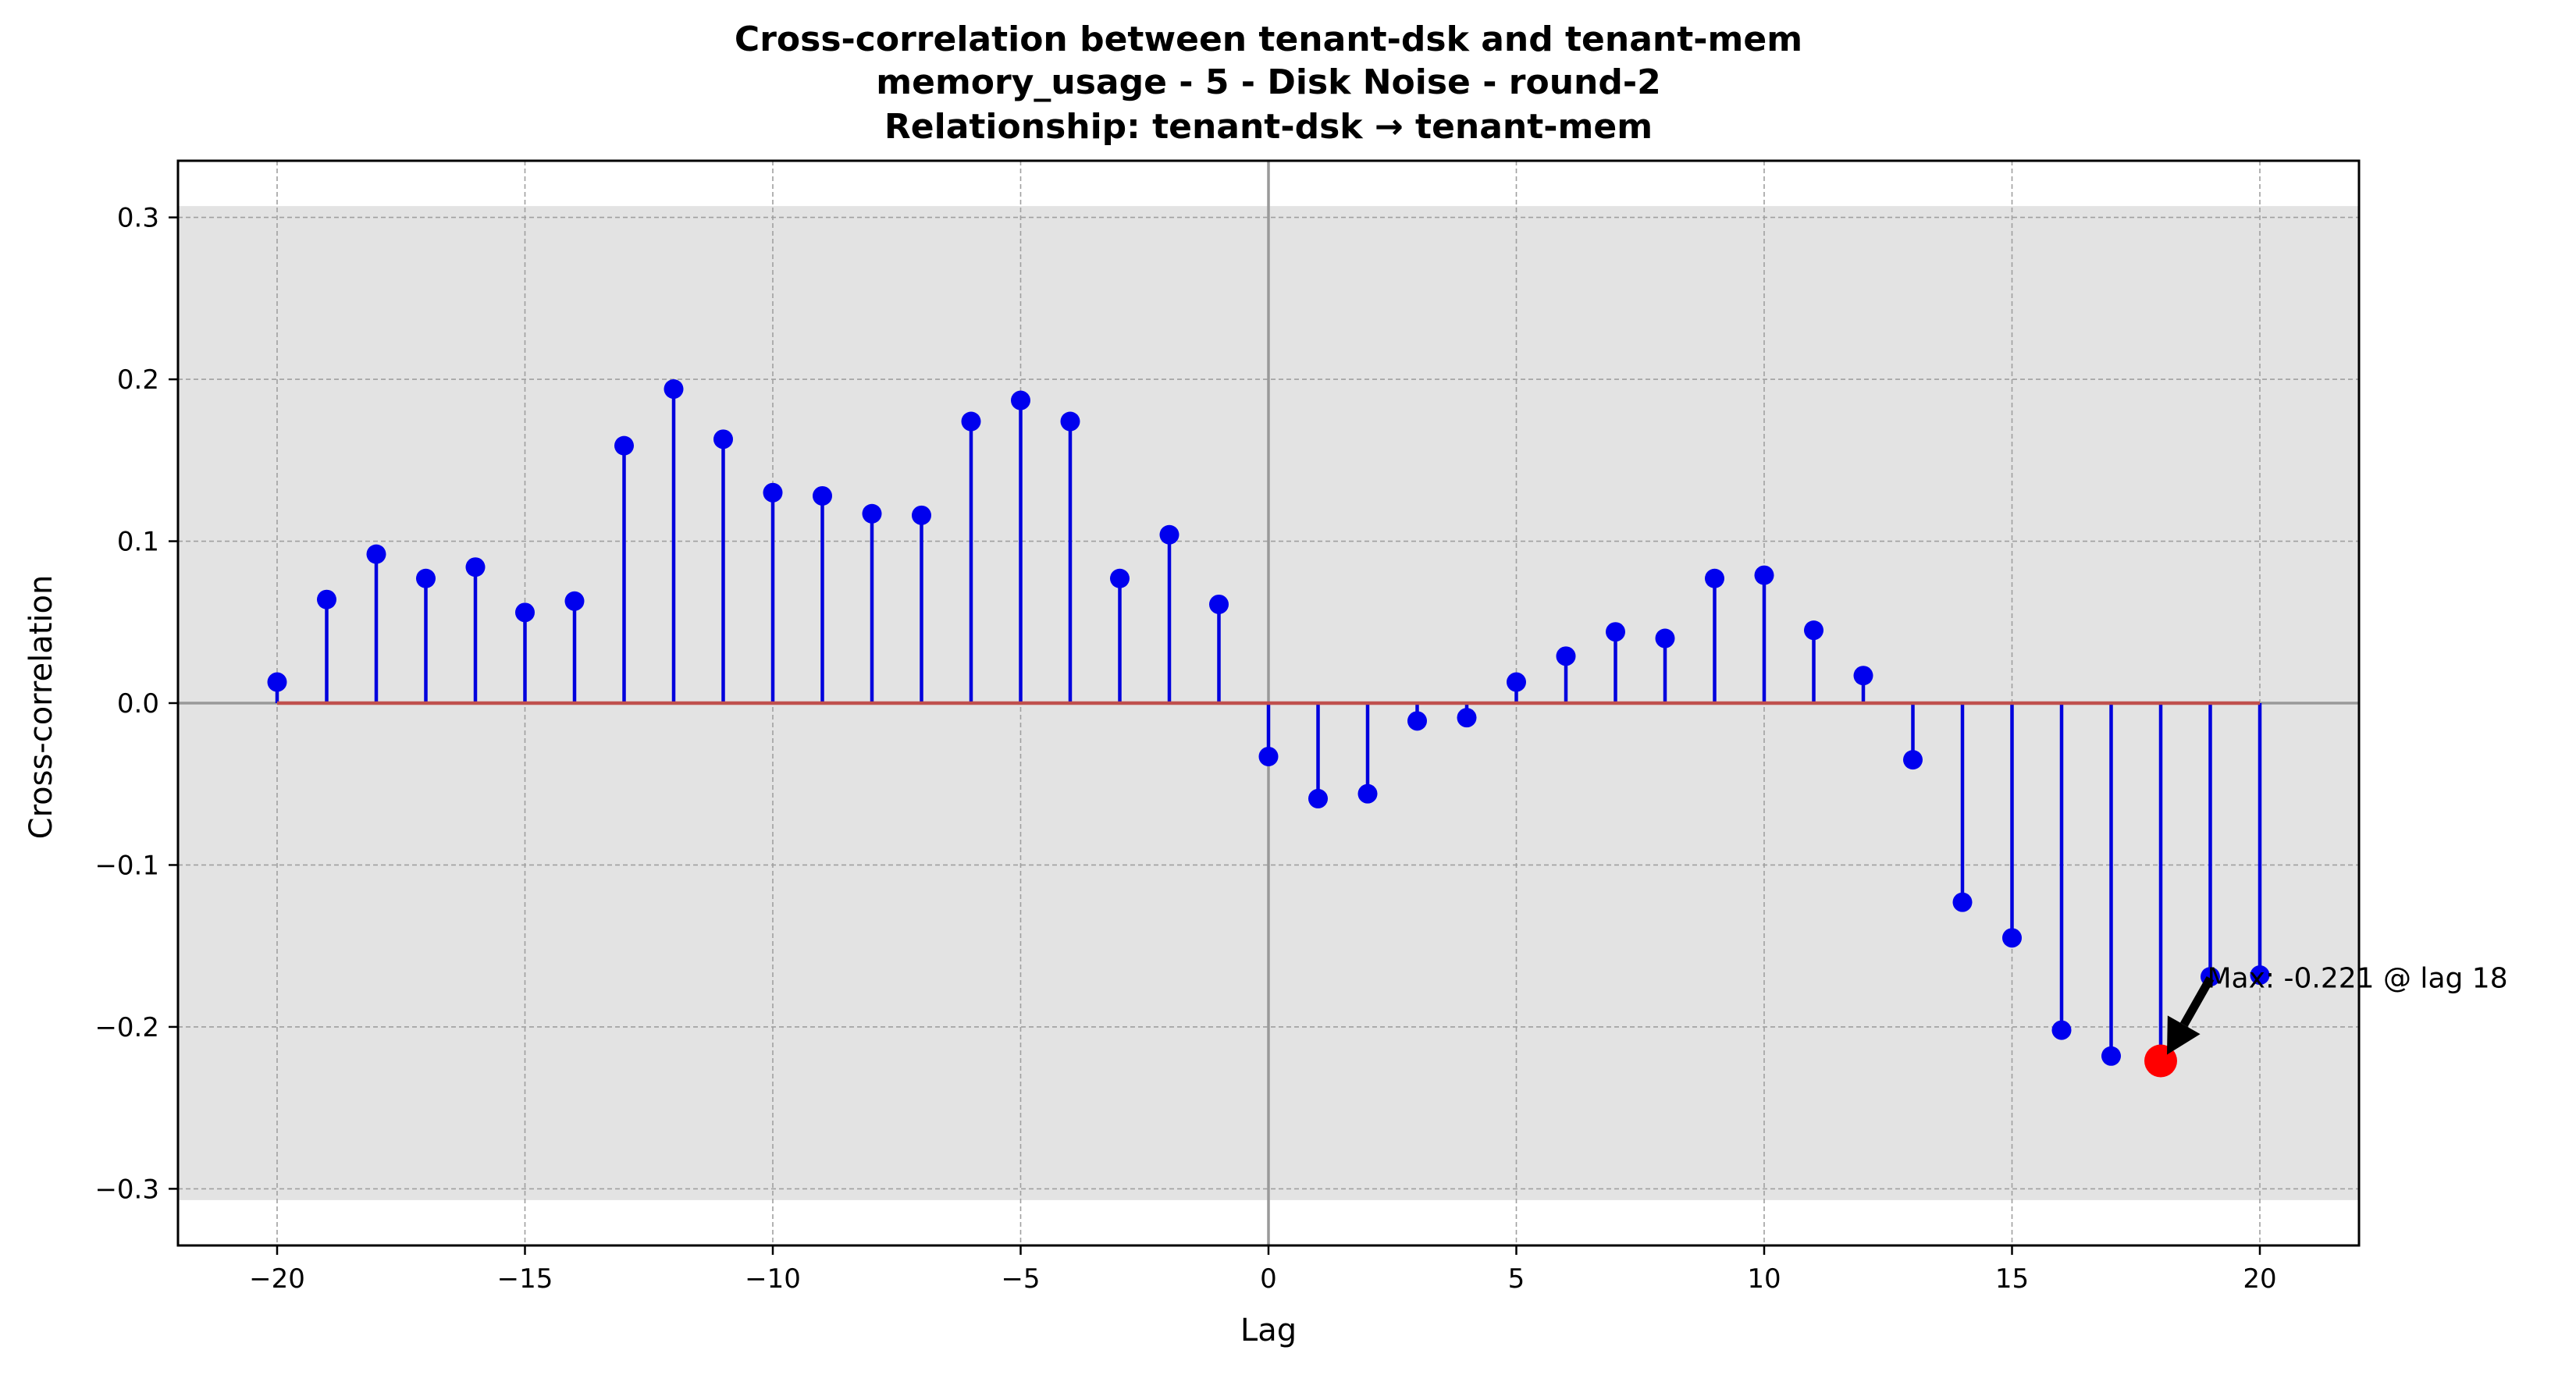  I want to click on x-axis-label: Lag, so click(1268, 1330).